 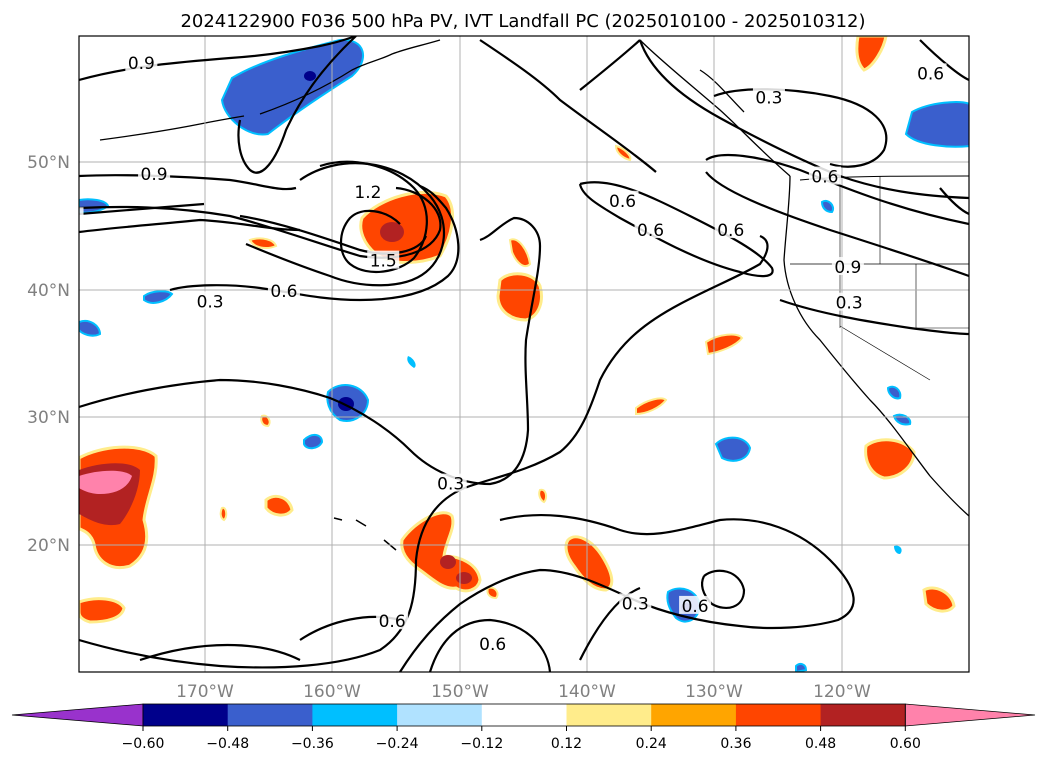 I want to click on colorbar-tick-label: −0.12, so click(x=481, y=744).